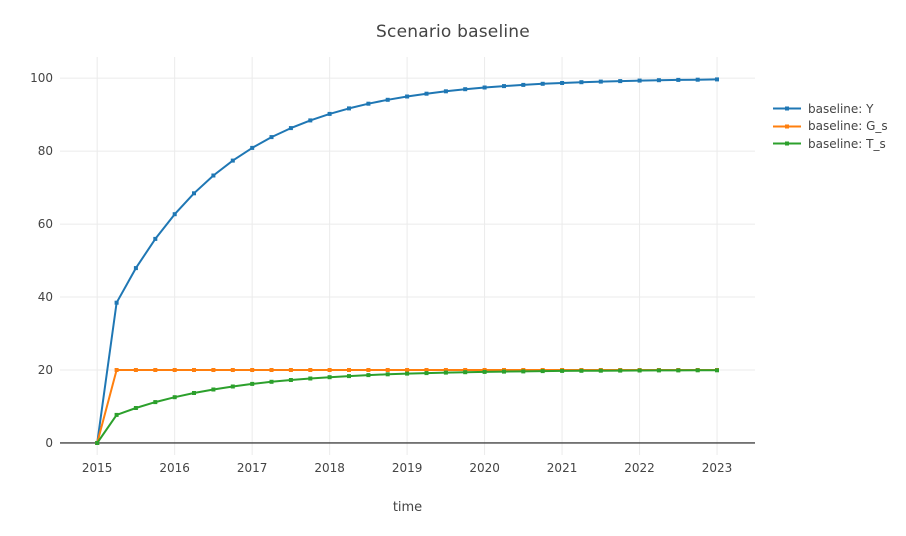 This screenshot has height=536, width=906. Describe the element at coordinates (407, 468) in the screenshot. I see `x-tick-label: 2019` at that location.